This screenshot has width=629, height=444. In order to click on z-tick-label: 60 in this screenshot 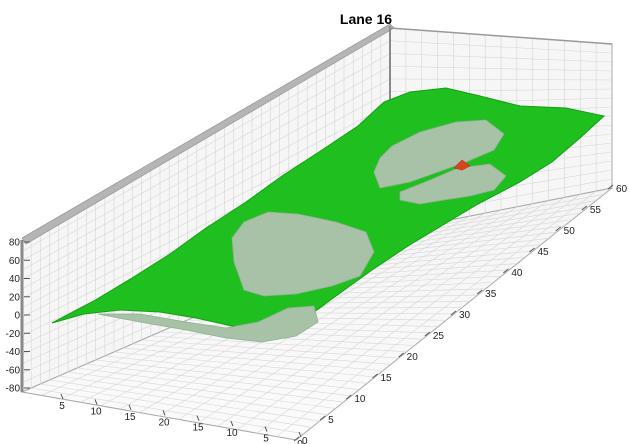, I will do `click(15, 261)`.